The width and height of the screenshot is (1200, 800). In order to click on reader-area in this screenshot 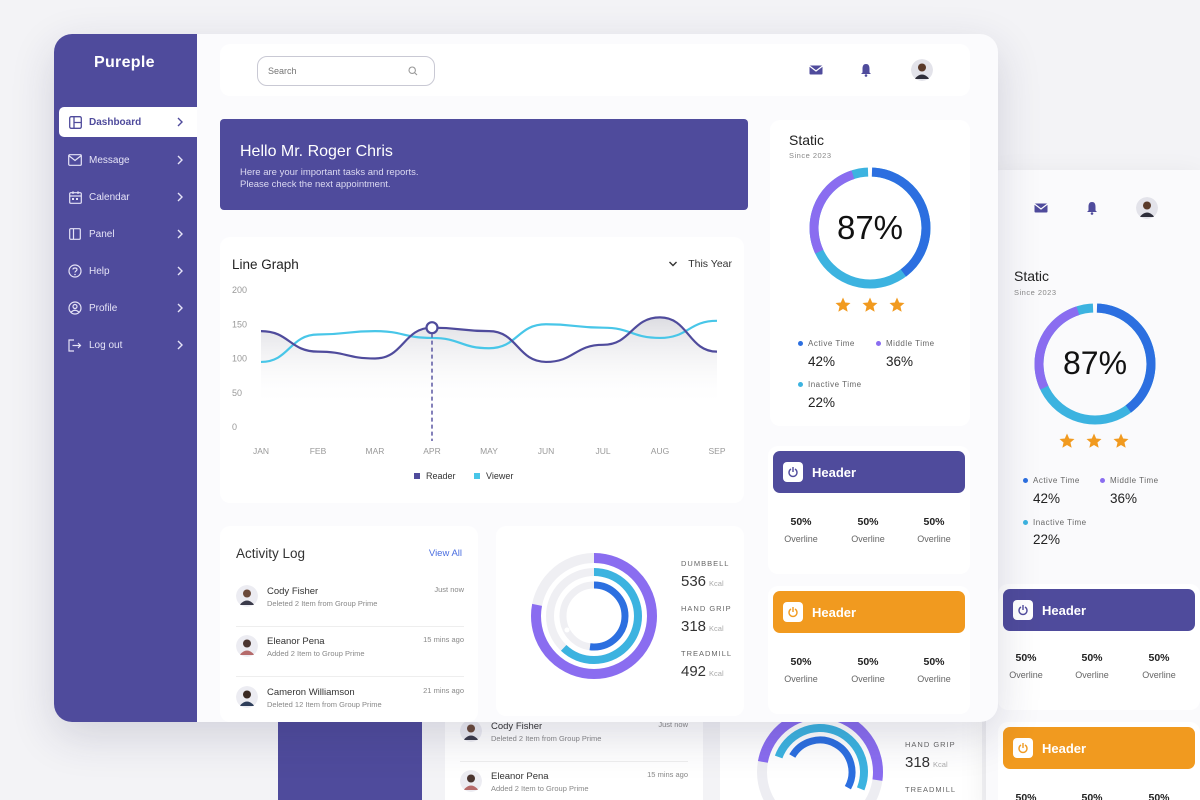, I will do `click(489, 362)`.